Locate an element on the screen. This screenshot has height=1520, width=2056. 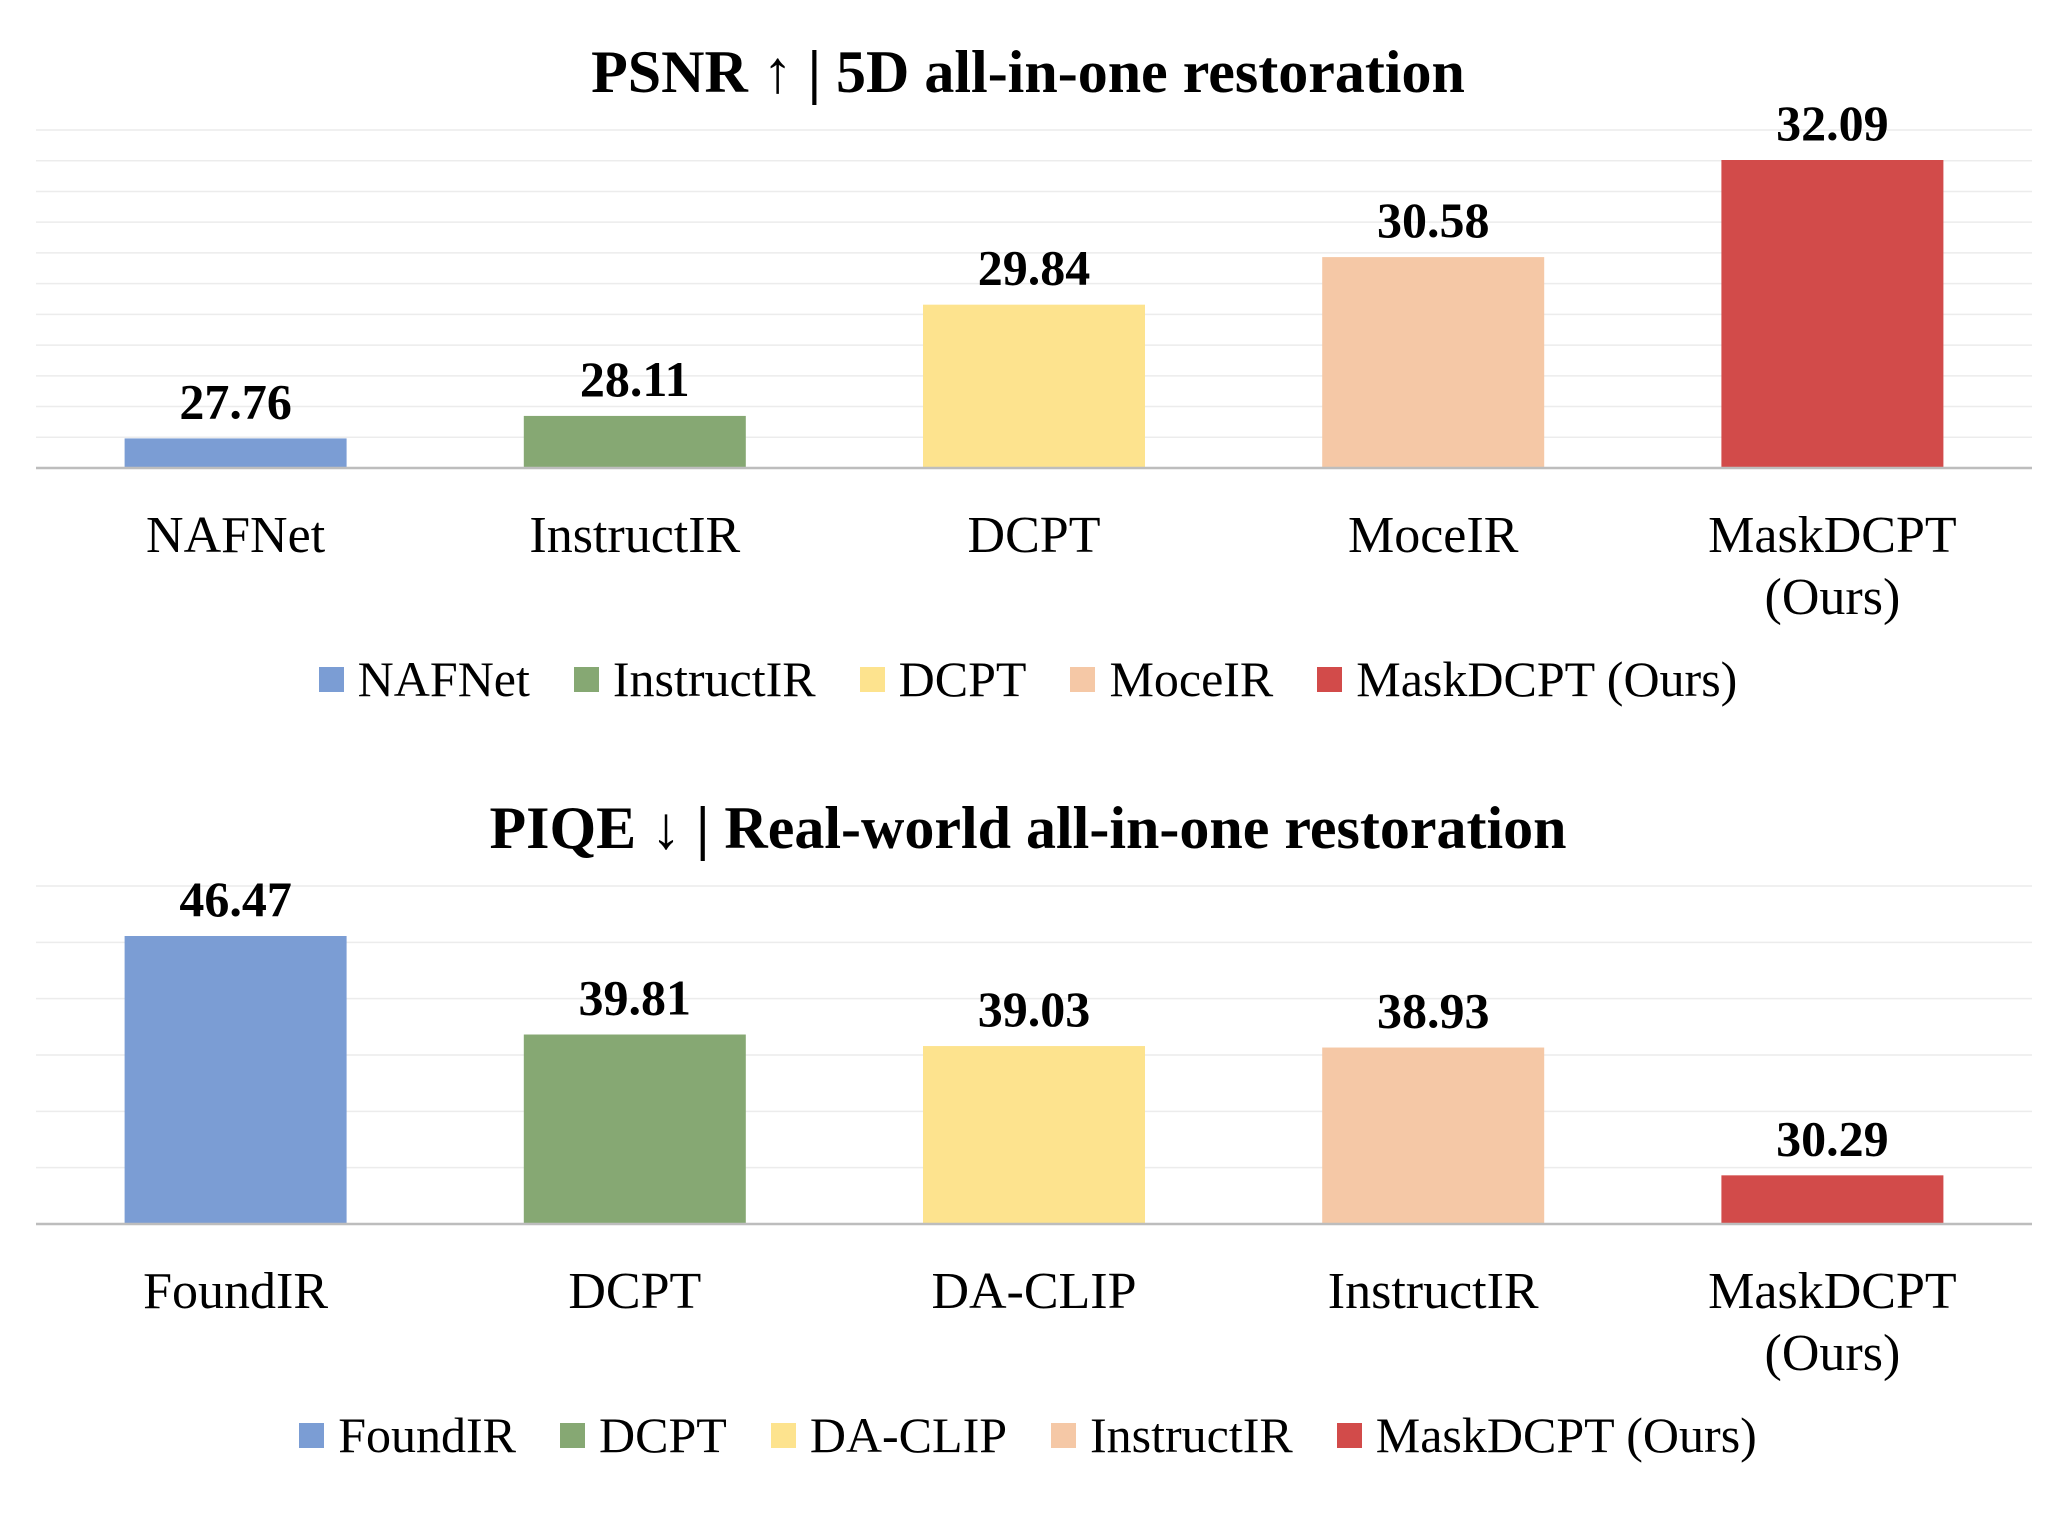
legend-label: MoceIR is located at coordinates (1191, 679).